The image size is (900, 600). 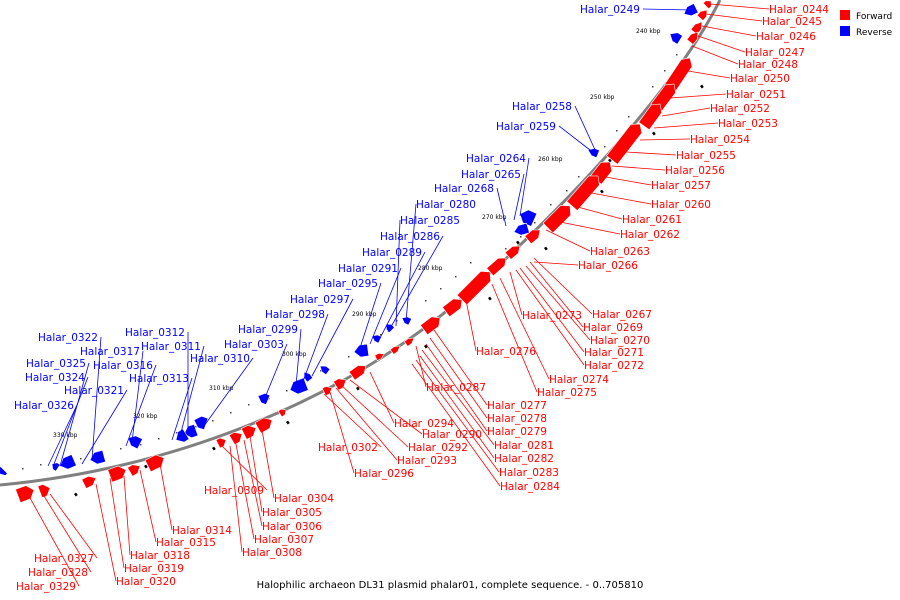 What do you see at coordinates (146, 582) in the screenshot?
I see `gene-label: Halar_0320` at bounding box center [146, 582].